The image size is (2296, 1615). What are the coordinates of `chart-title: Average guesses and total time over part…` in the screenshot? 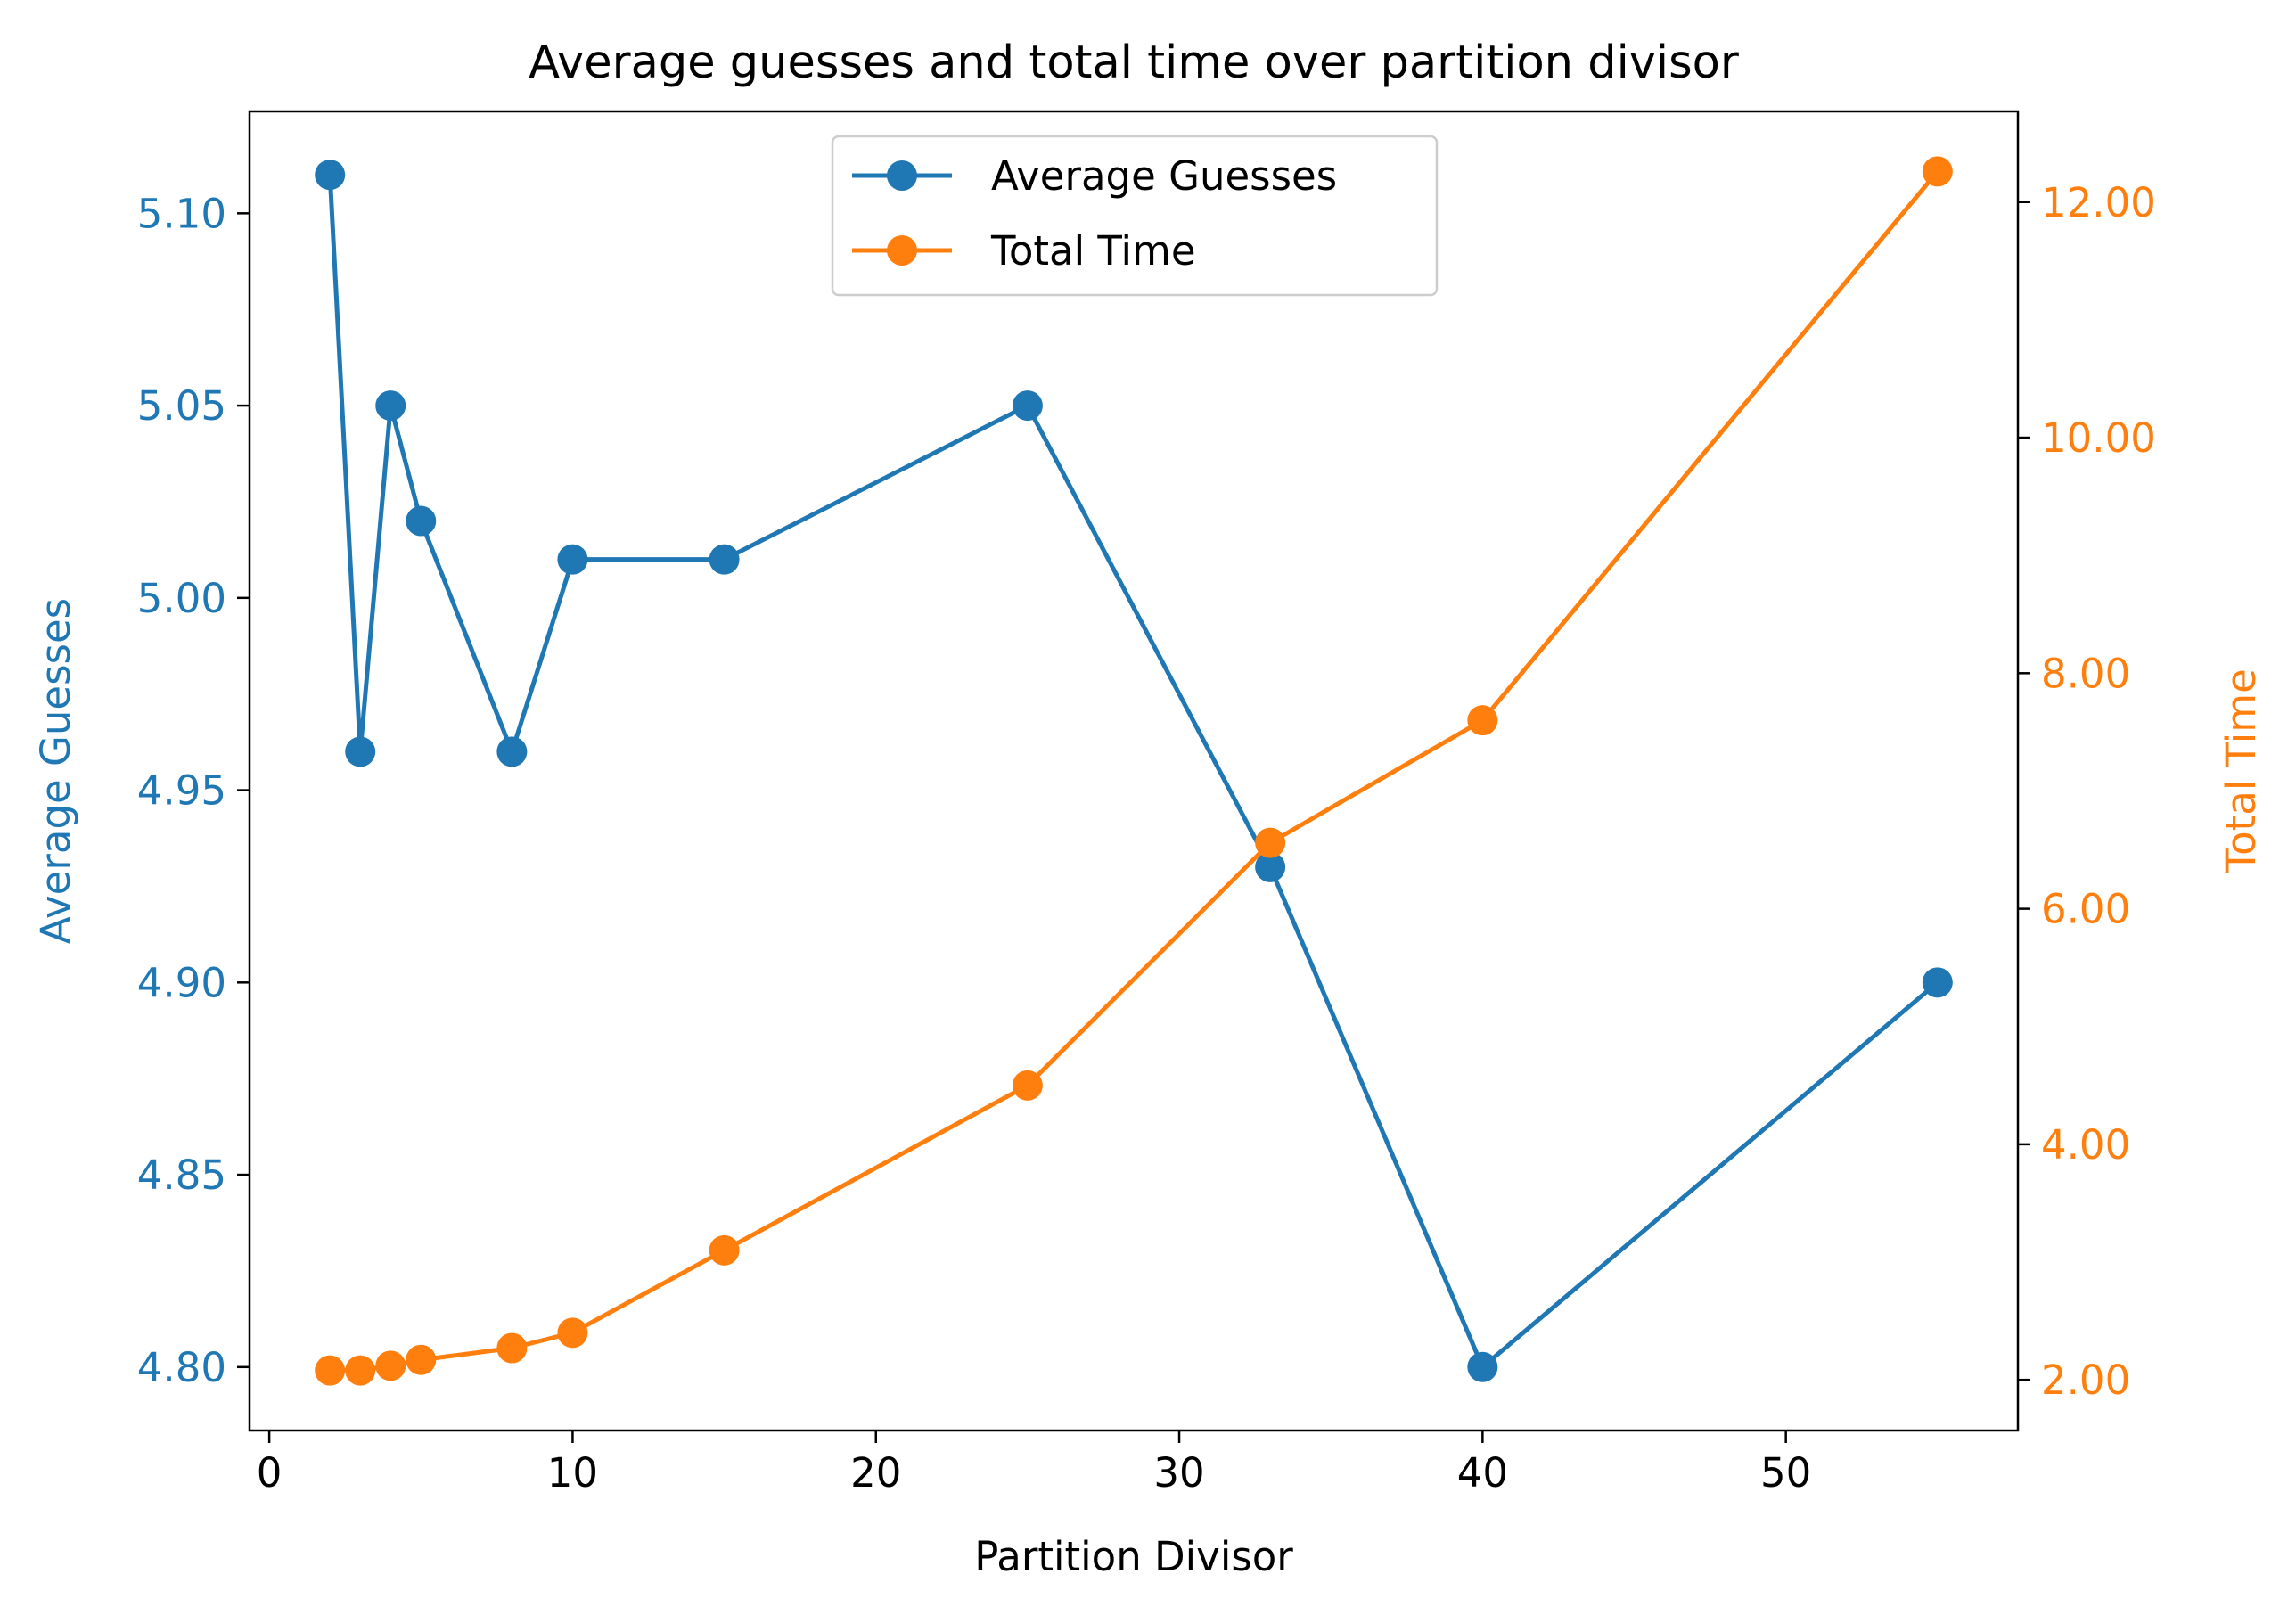 It's located at (1134, 63).